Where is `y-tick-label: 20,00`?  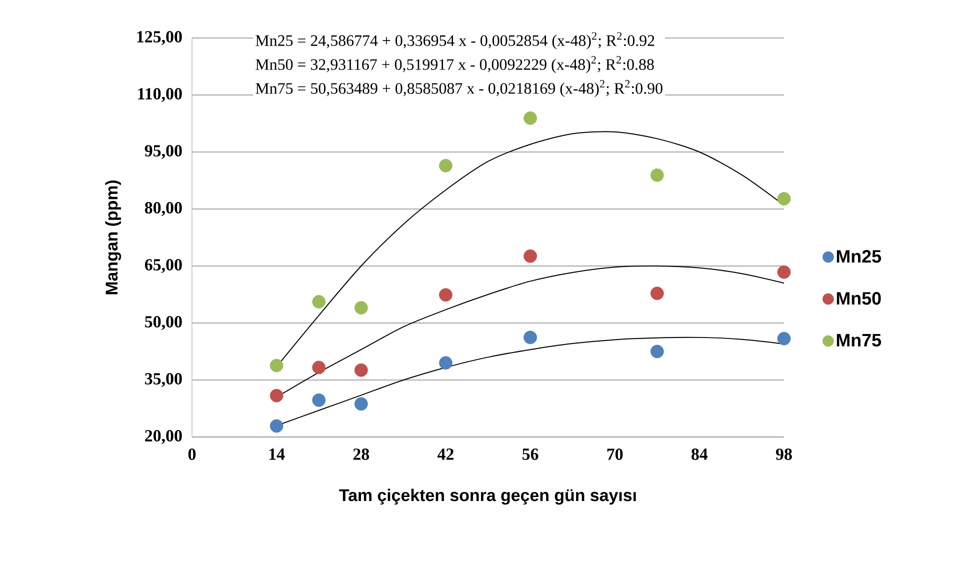
y-tick-label: 20,00 is located at coordinates (163, 437).